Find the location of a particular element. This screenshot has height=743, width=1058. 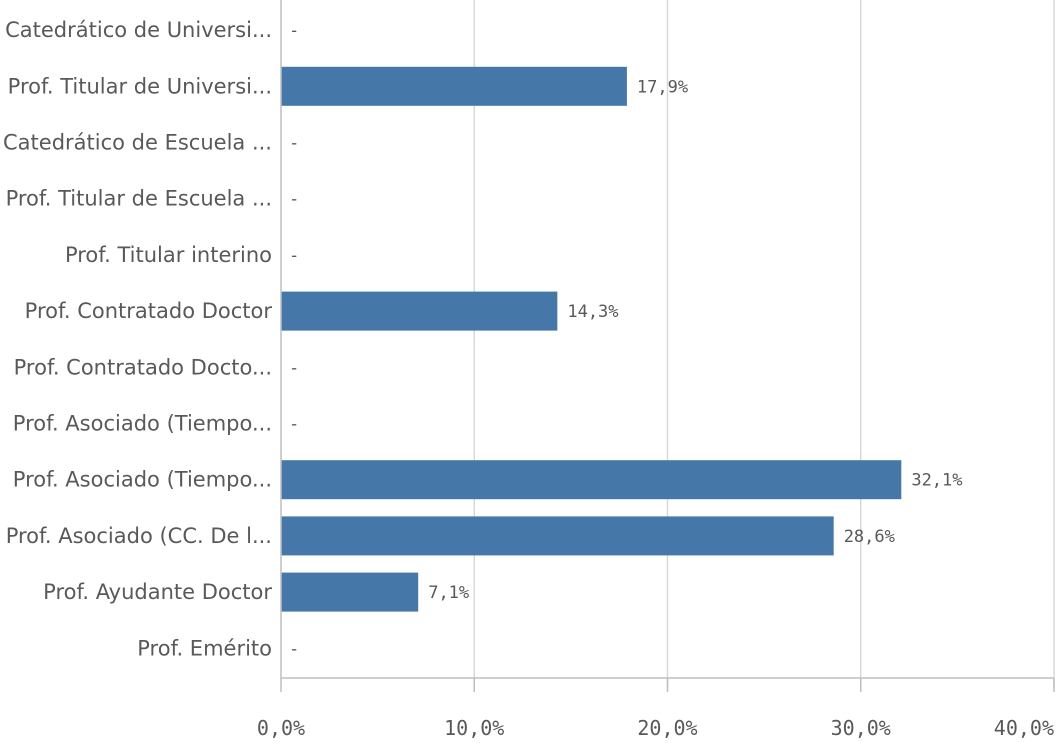

x-tick-label: 0,0% is located at coordinates (281, 728).